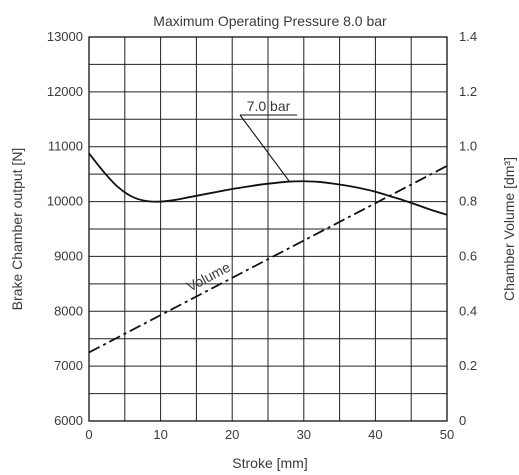 The width and height of the screenshot is (519, 475). Describe the element at coordinates (240, 196) in the screenshot. I see `annotations: 7.0 bar Volume` at that location.